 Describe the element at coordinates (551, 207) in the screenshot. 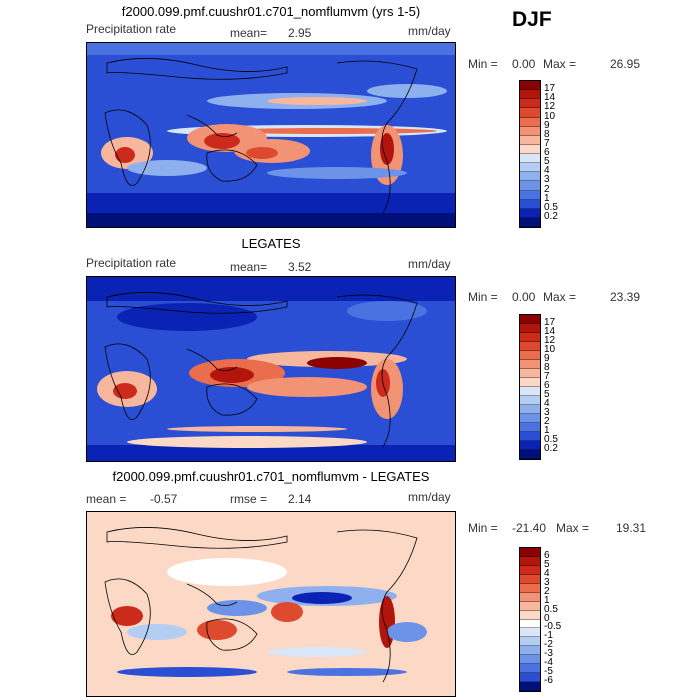

I see `colorbar-tick-label: 0.5` at that location.